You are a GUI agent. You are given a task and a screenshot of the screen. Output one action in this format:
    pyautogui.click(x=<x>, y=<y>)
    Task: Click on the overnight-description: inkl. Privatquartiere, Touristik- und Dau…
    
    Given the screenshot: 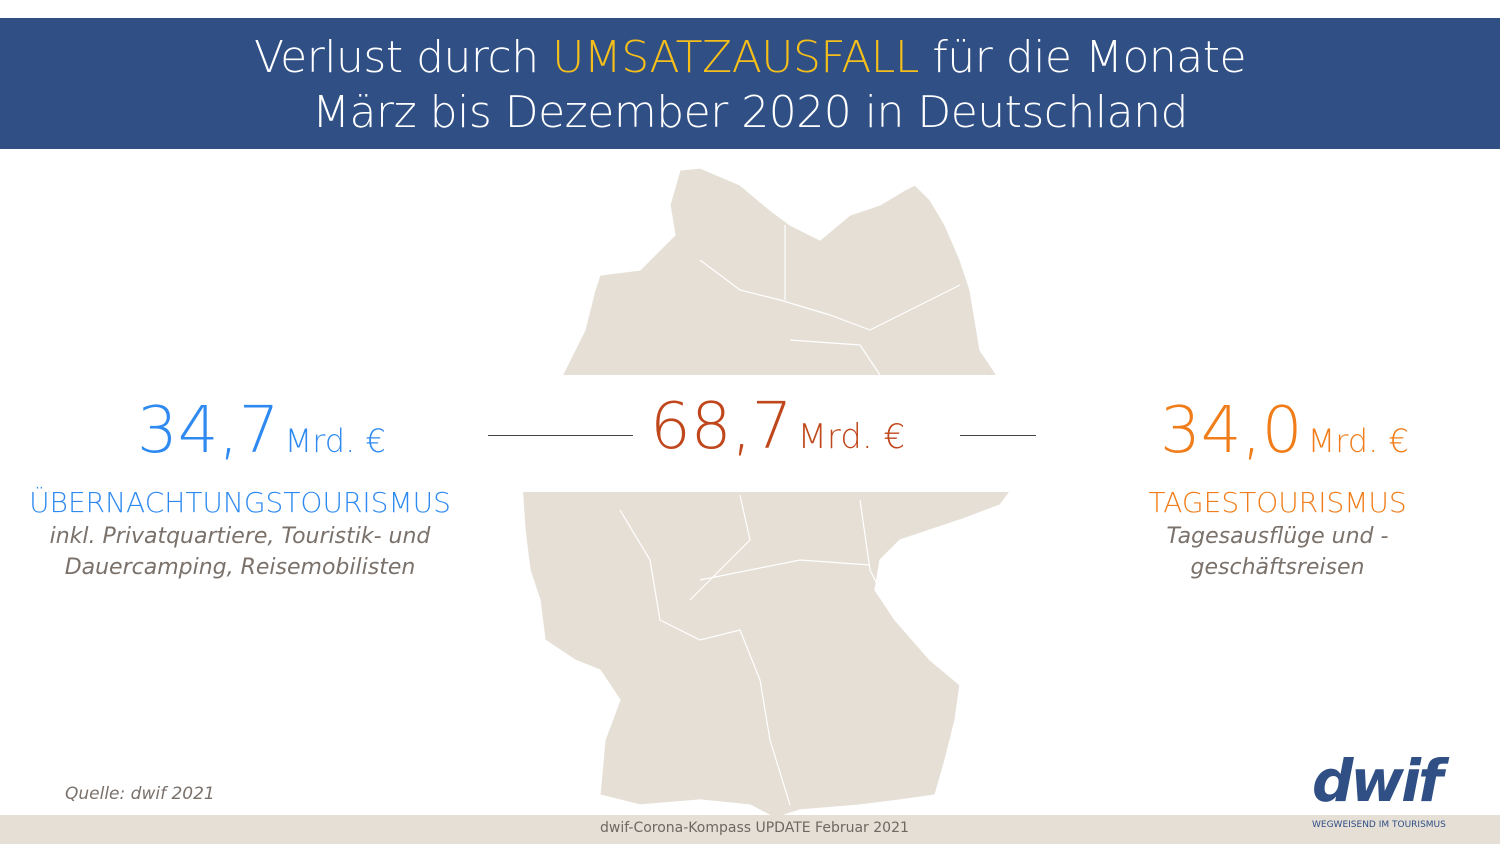 What is the action you would take?
    pyautogui.click(x=240, y=552)
    